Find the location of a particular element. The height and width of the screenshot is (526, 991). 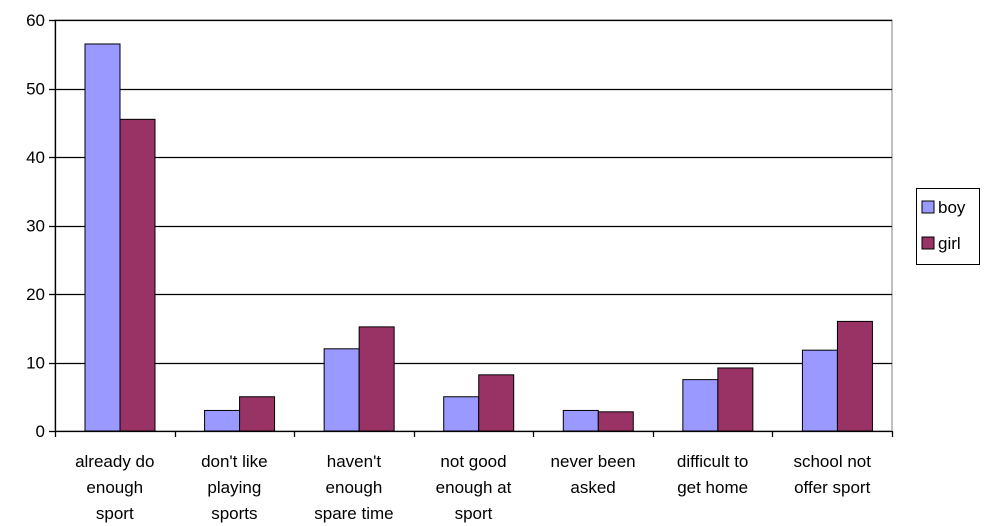

legend-swatch-girl is located at coordinates (928, 243).